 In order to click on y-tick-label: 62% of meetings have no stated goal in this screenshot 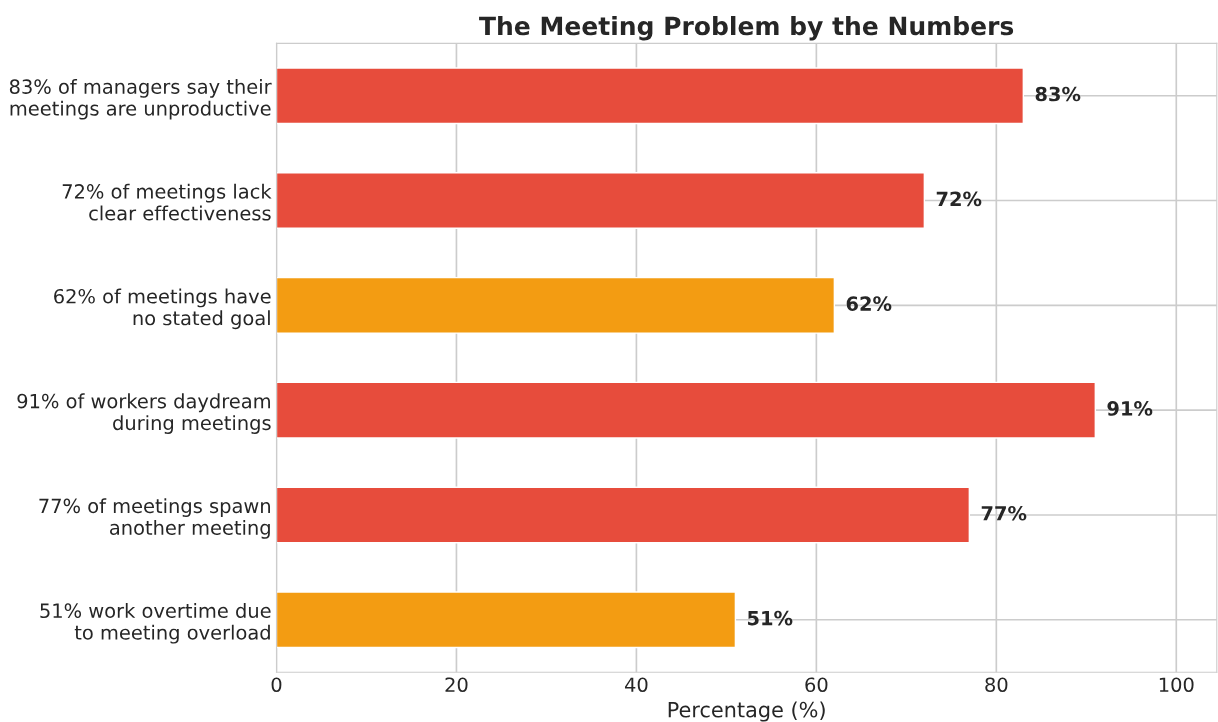, I will do `click(162, 309)`.